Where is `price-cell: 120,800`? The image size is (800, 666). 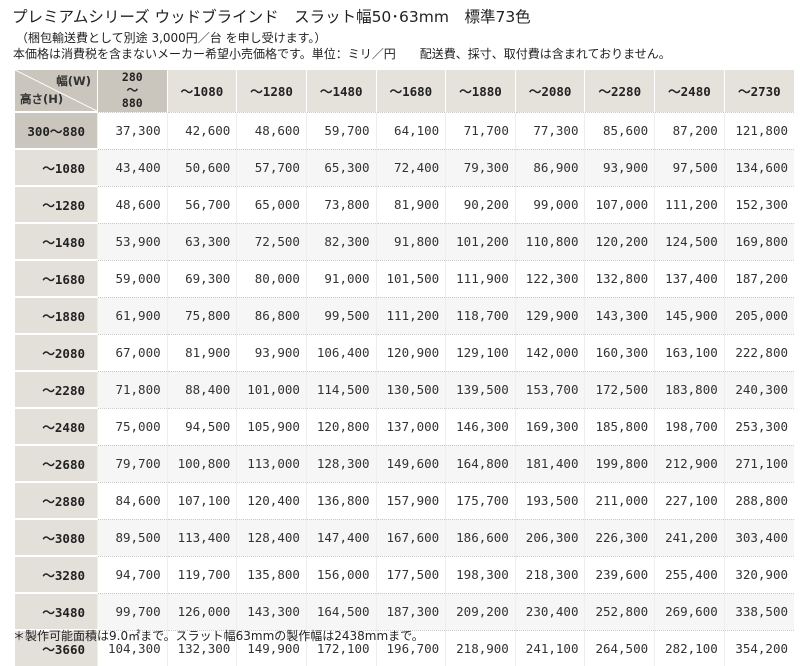
price-cell: 120,800 is located at coordinates (341, 426).